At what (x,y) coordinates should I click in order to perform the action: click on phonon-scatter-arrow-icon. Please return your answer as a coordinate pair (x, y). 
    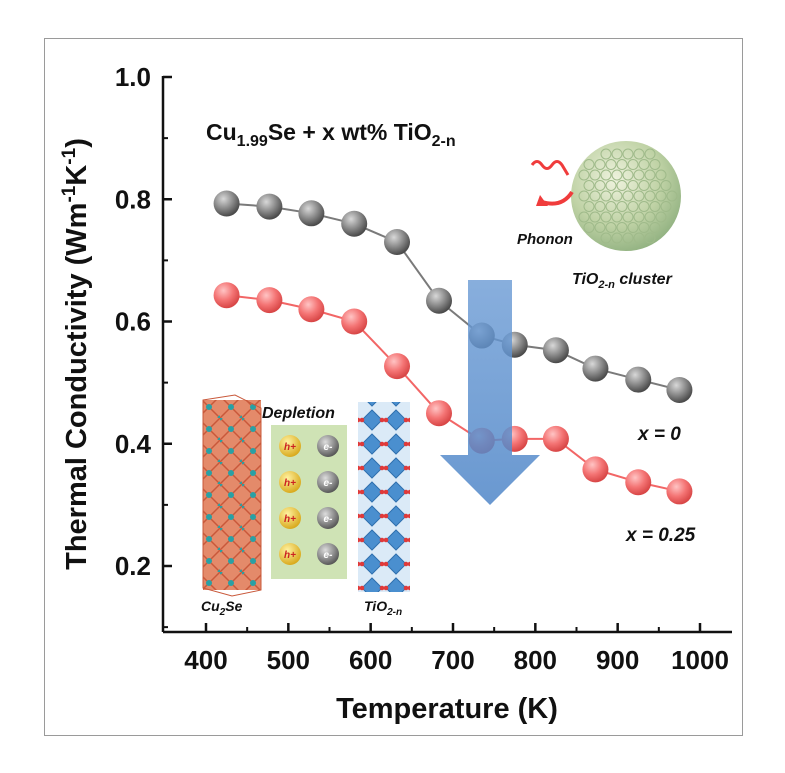
    Looking at the image, I should click on (557, 198).